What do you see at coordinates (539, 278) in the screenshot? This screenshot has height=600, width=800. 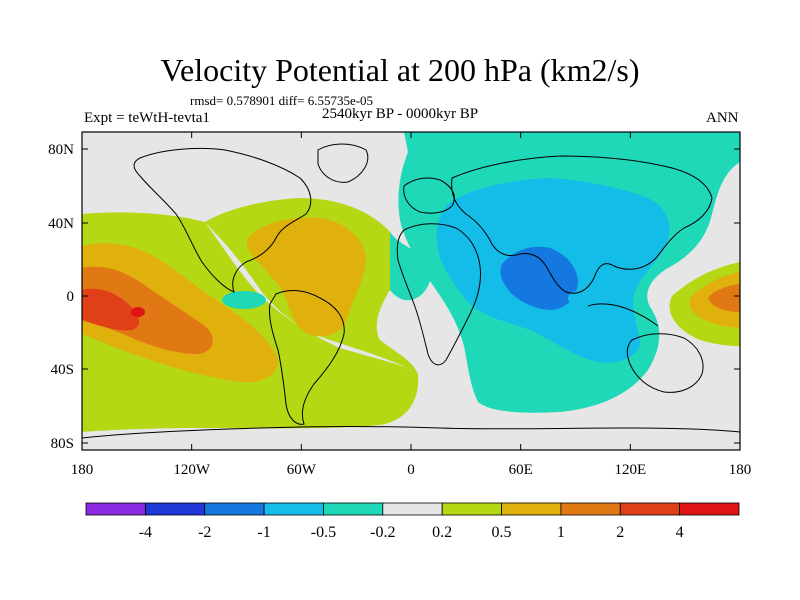 I see `contour-india-neg1` at bounding box center [539, 278].